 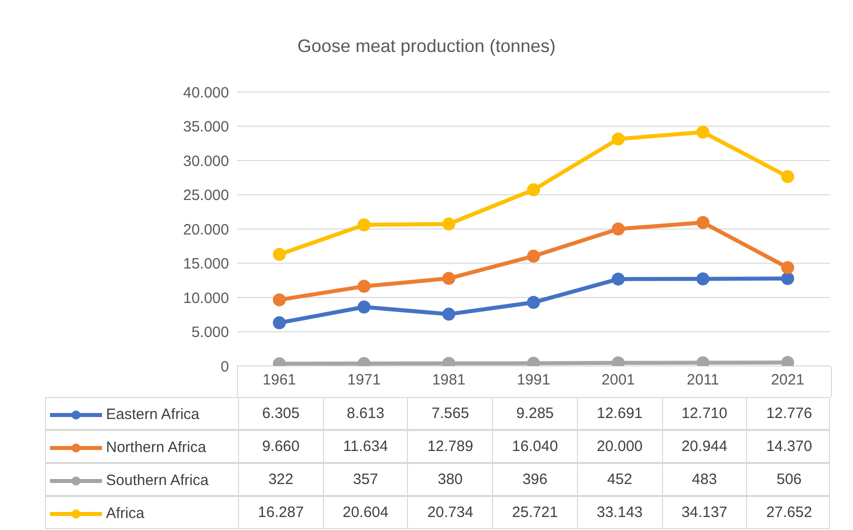 What do you see at coordinates (619, 446) in the screenshot?
I see `data-label: 20.000` at bounding box center [619, 446].